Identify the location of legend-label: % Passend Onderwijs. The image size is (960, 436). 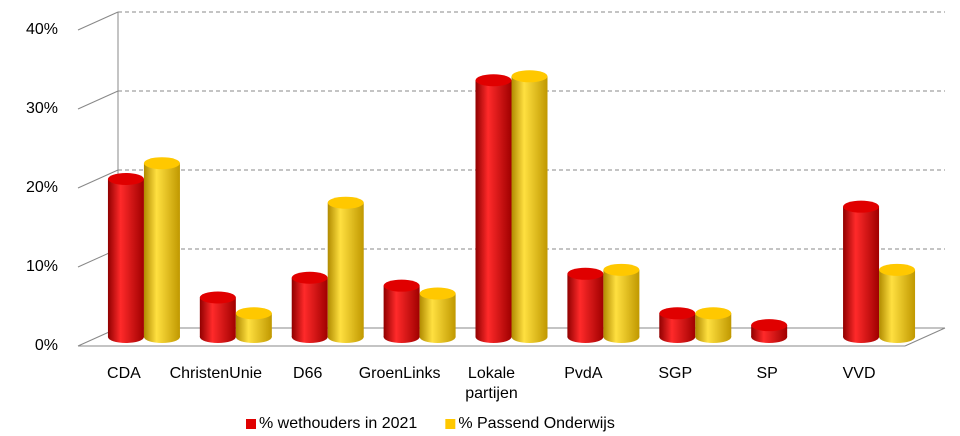
(536, 423).